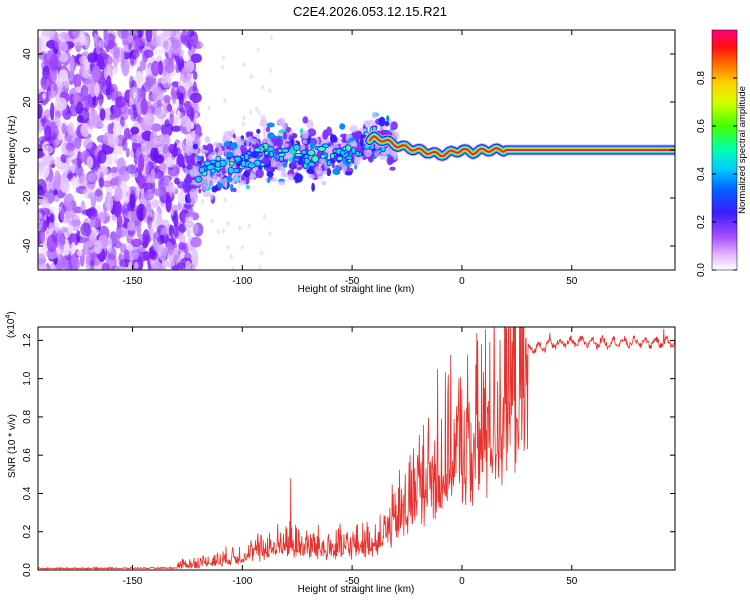 The height and width of the screenshot is (600, 750). Describe the element at coordinates (27, 531) in the screenshot. I see `snr-ytick-label: 0.2` at that location.